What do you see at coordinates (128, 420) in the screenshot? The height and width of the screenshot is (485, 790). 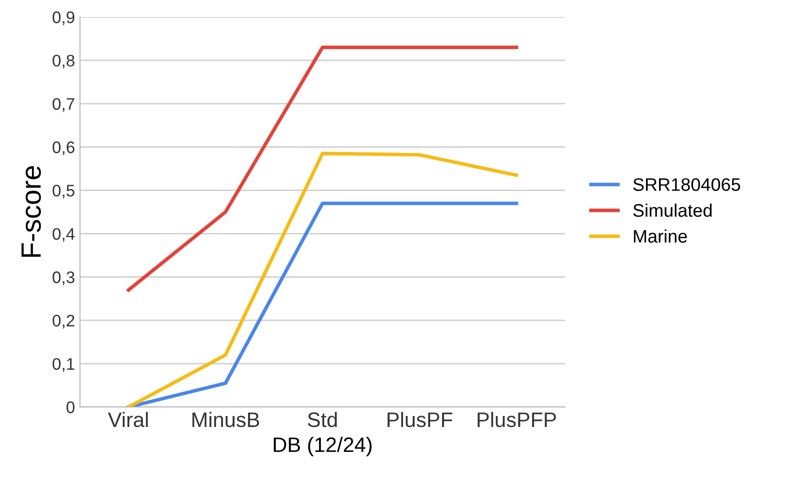 I see `x-tick-label: Viral` at bounding box center [128, 420].